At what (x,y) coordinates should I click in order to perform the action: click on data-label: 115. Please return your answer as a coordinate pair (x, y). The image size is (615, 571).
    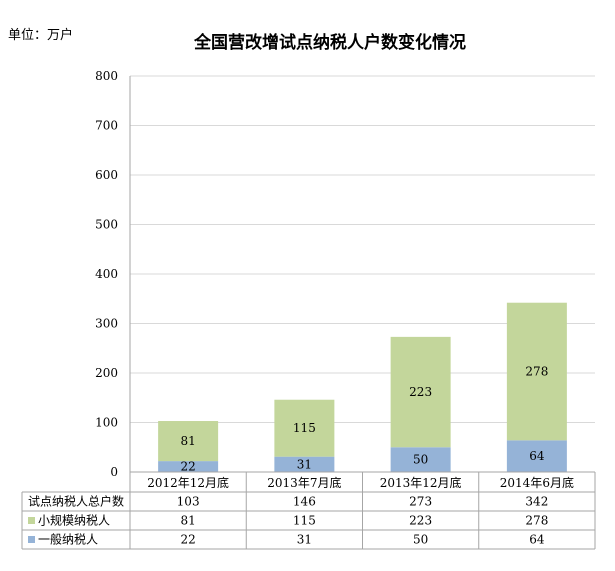
    Looking at the image, I should click on (304, 428).